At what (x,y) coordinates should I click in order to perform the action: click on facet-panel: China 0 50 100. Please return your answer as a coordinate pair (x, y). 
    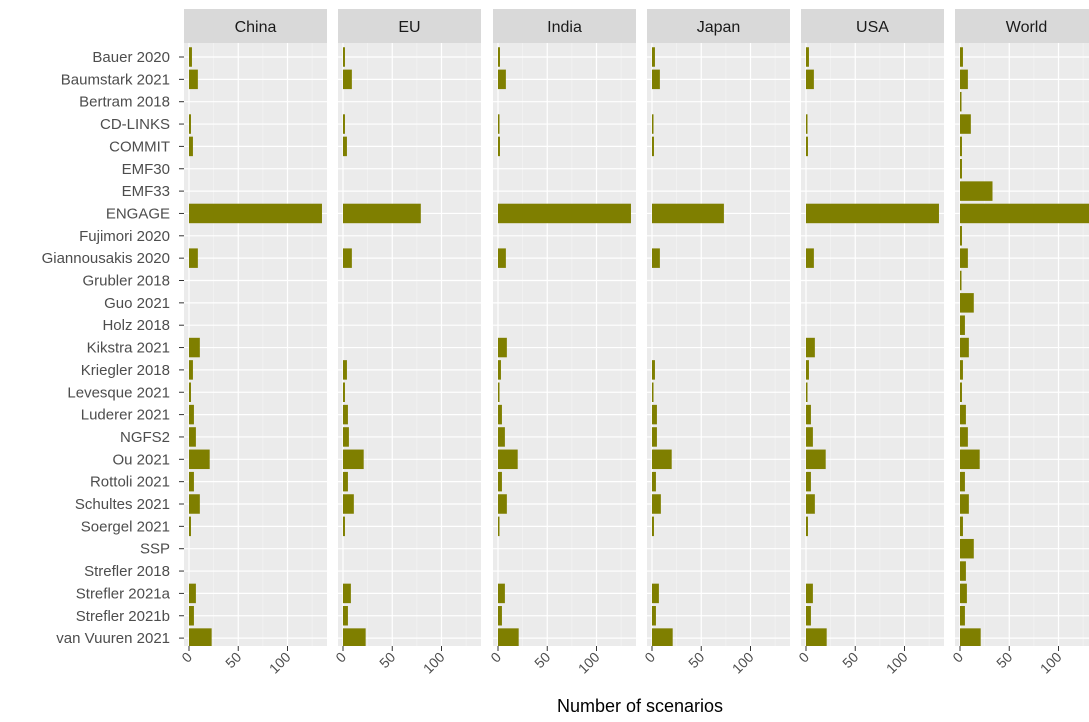
    Looking at the image, I should click on (252, 343).